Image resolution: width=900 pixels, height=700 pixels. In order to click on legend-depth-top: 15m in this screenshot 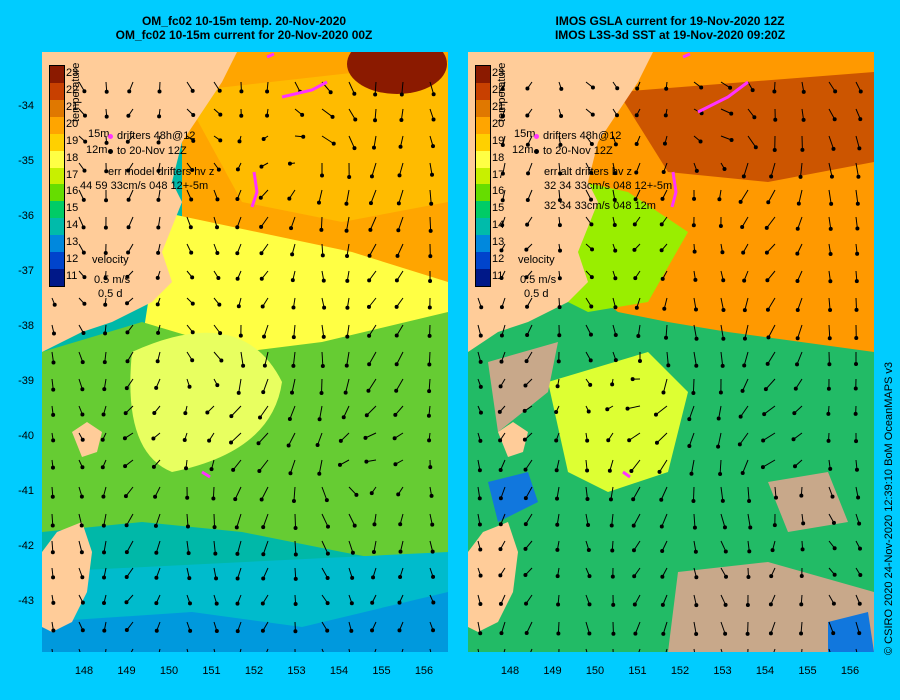, I will do `click(99, 134)`.